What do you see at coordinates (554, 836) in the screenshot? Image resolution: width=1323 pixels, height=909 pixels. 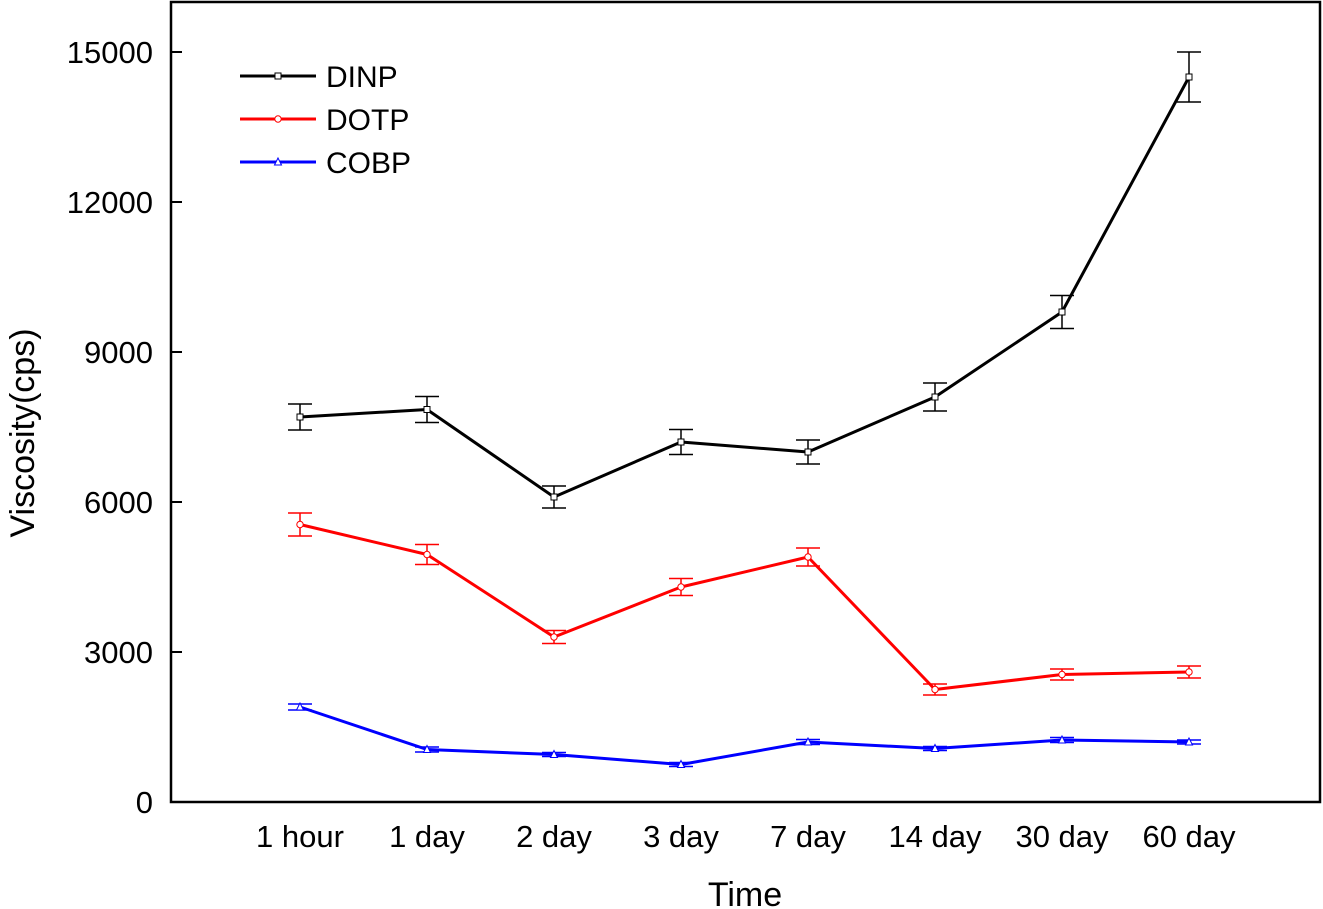 I see `x-tick-label: 2 day` at bounding box center [554, 836].